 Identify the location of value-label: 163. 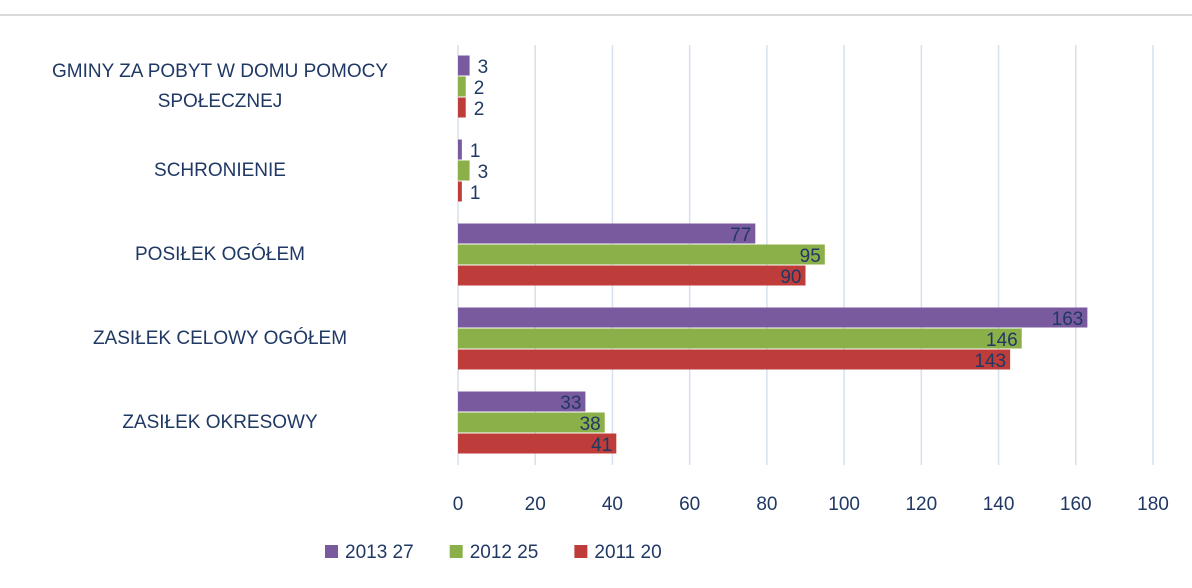
(1068, 319).